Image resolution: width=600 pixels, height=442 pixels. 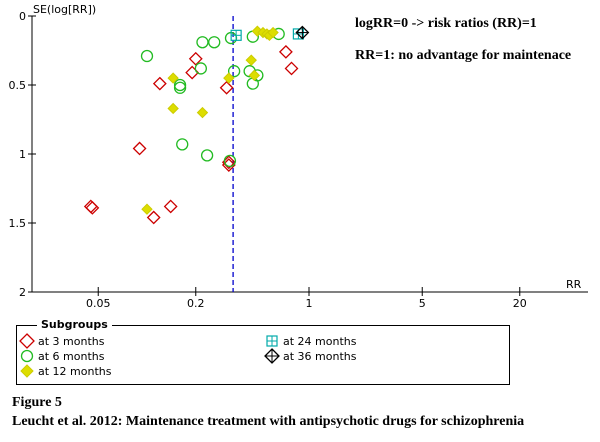 I want to click on series-at-36-months, so click(x=302, y=32).